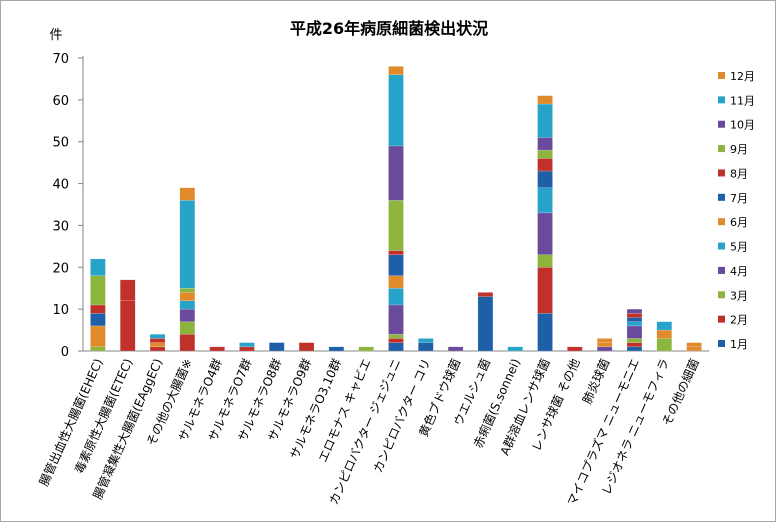  Describe the element at coordinates (389, 28) in the screenshot. I see `chart-title: 平成26年病原細菌検出状況` at that location.